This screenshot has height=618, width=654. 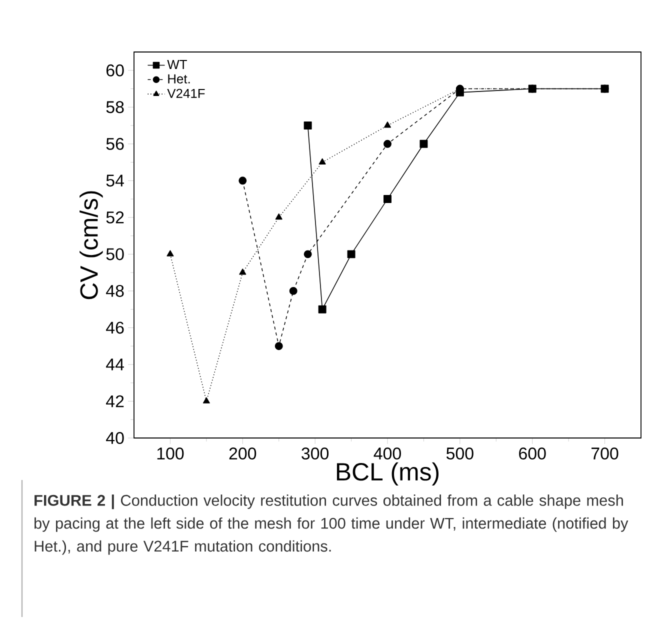 I want to click on legend-label: Het., so click(x=179, y=79).